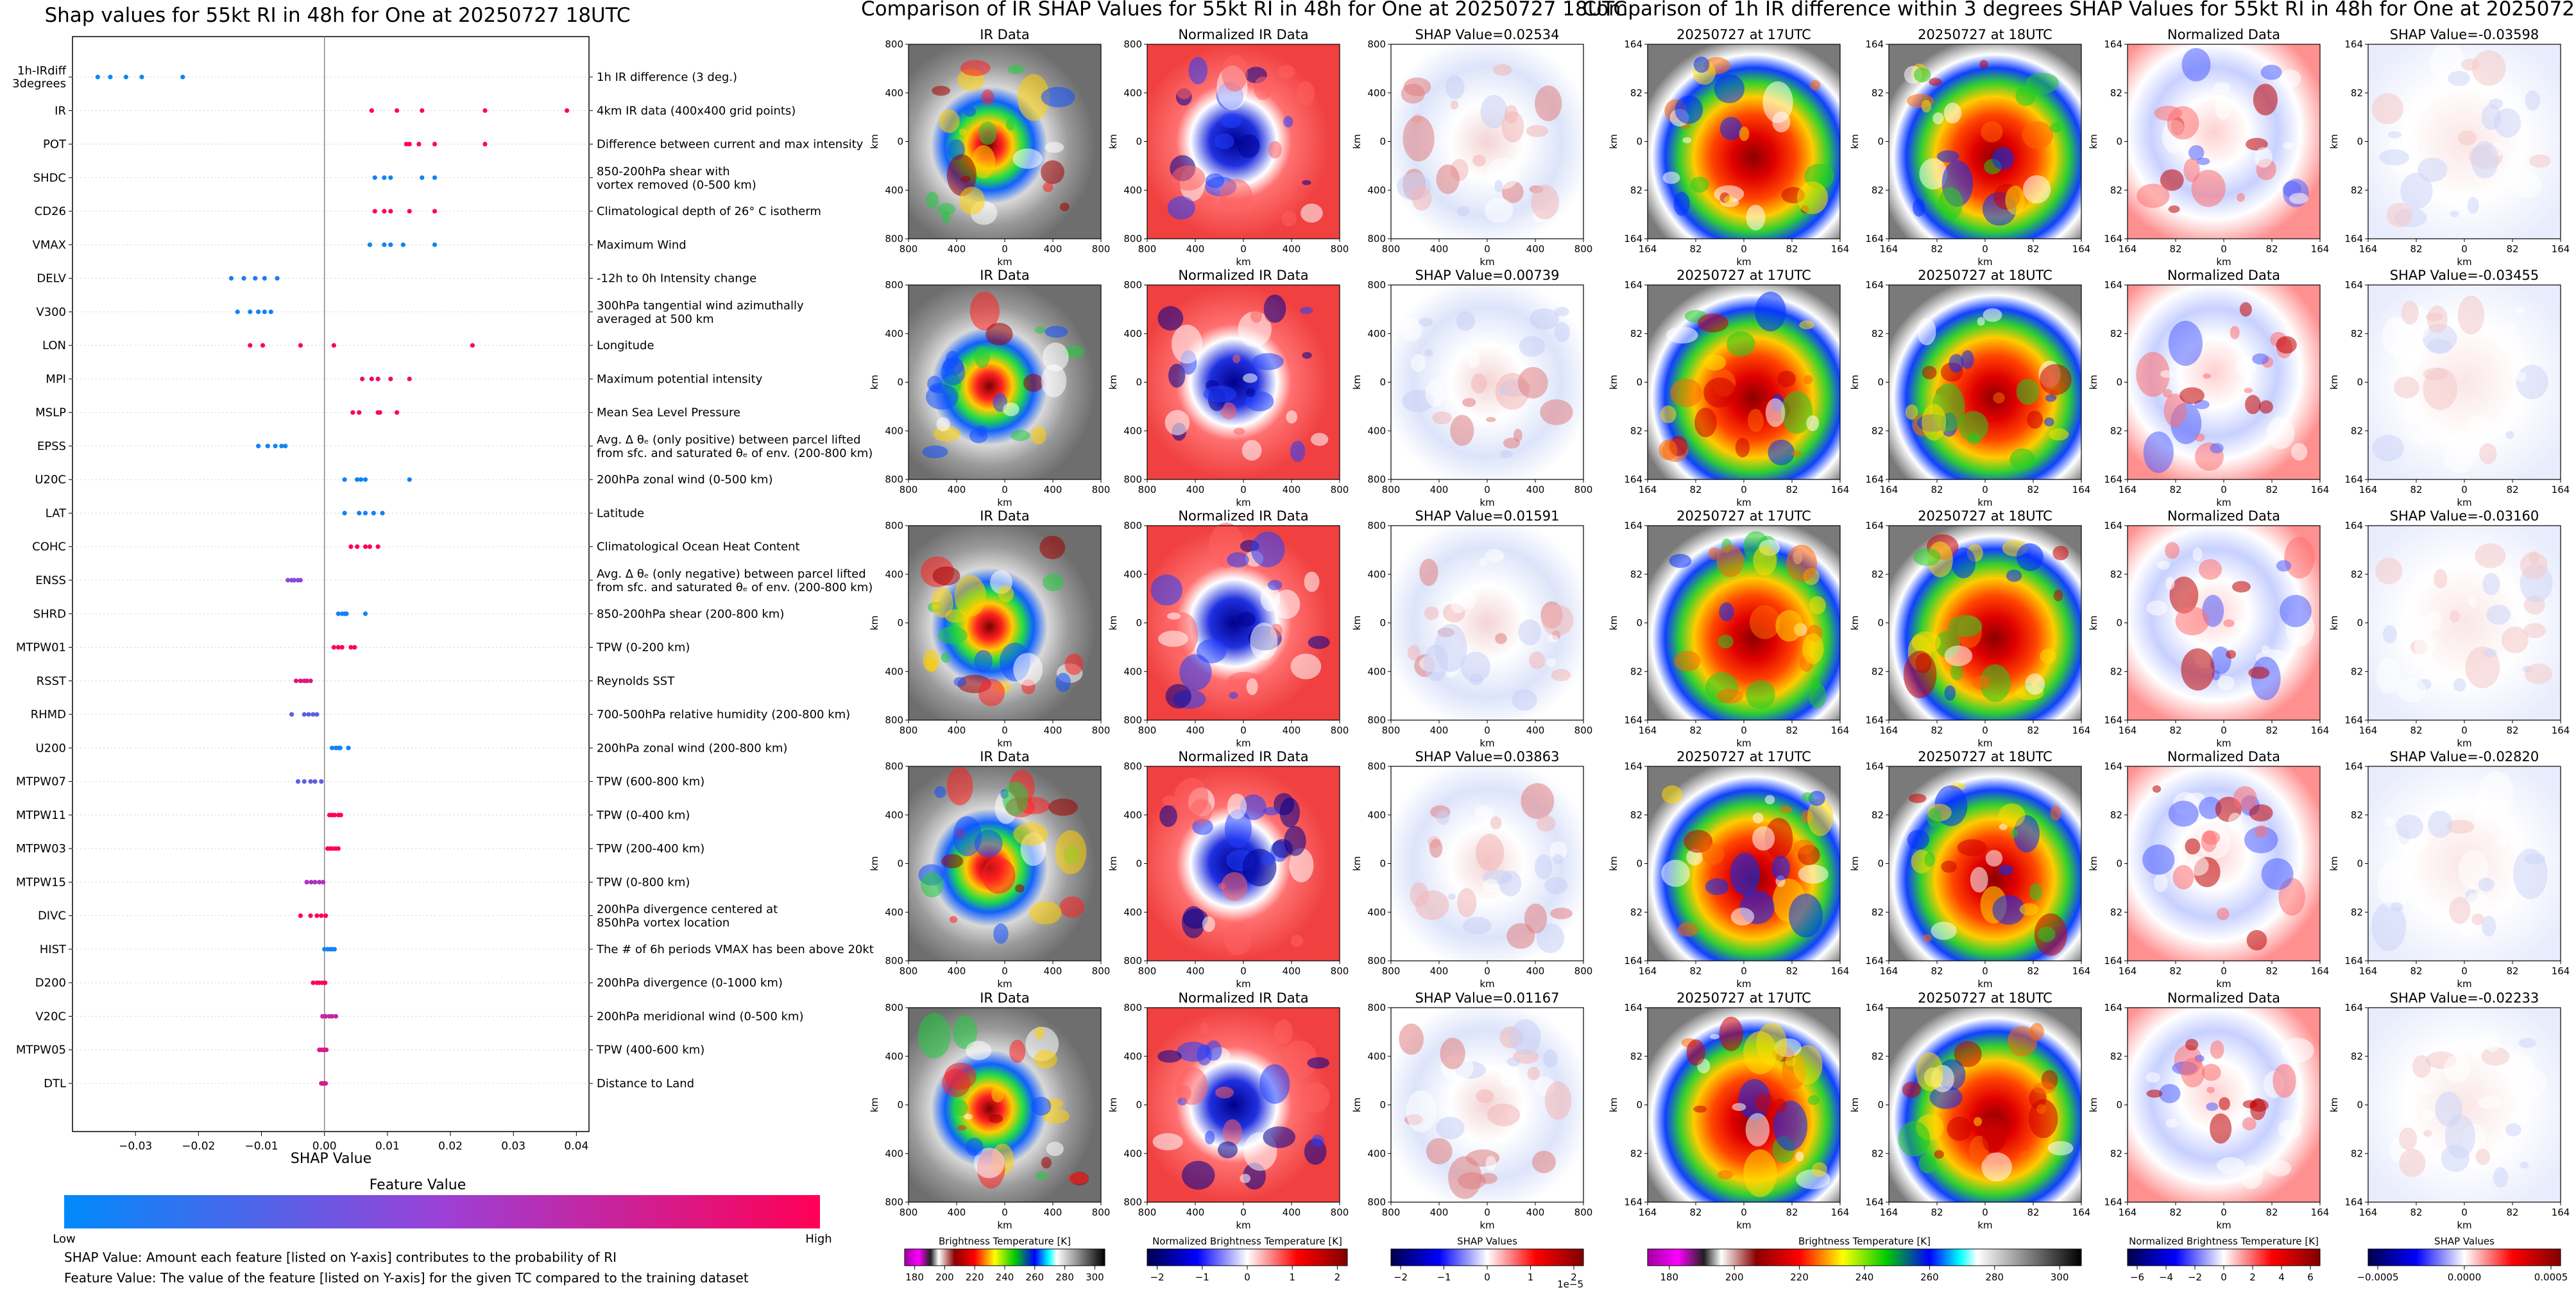  What do you see at coordinates (1243, 998) in the screenshot?
I see `panel-title: Normalized IR Data` at bounding box center [1243, 998].